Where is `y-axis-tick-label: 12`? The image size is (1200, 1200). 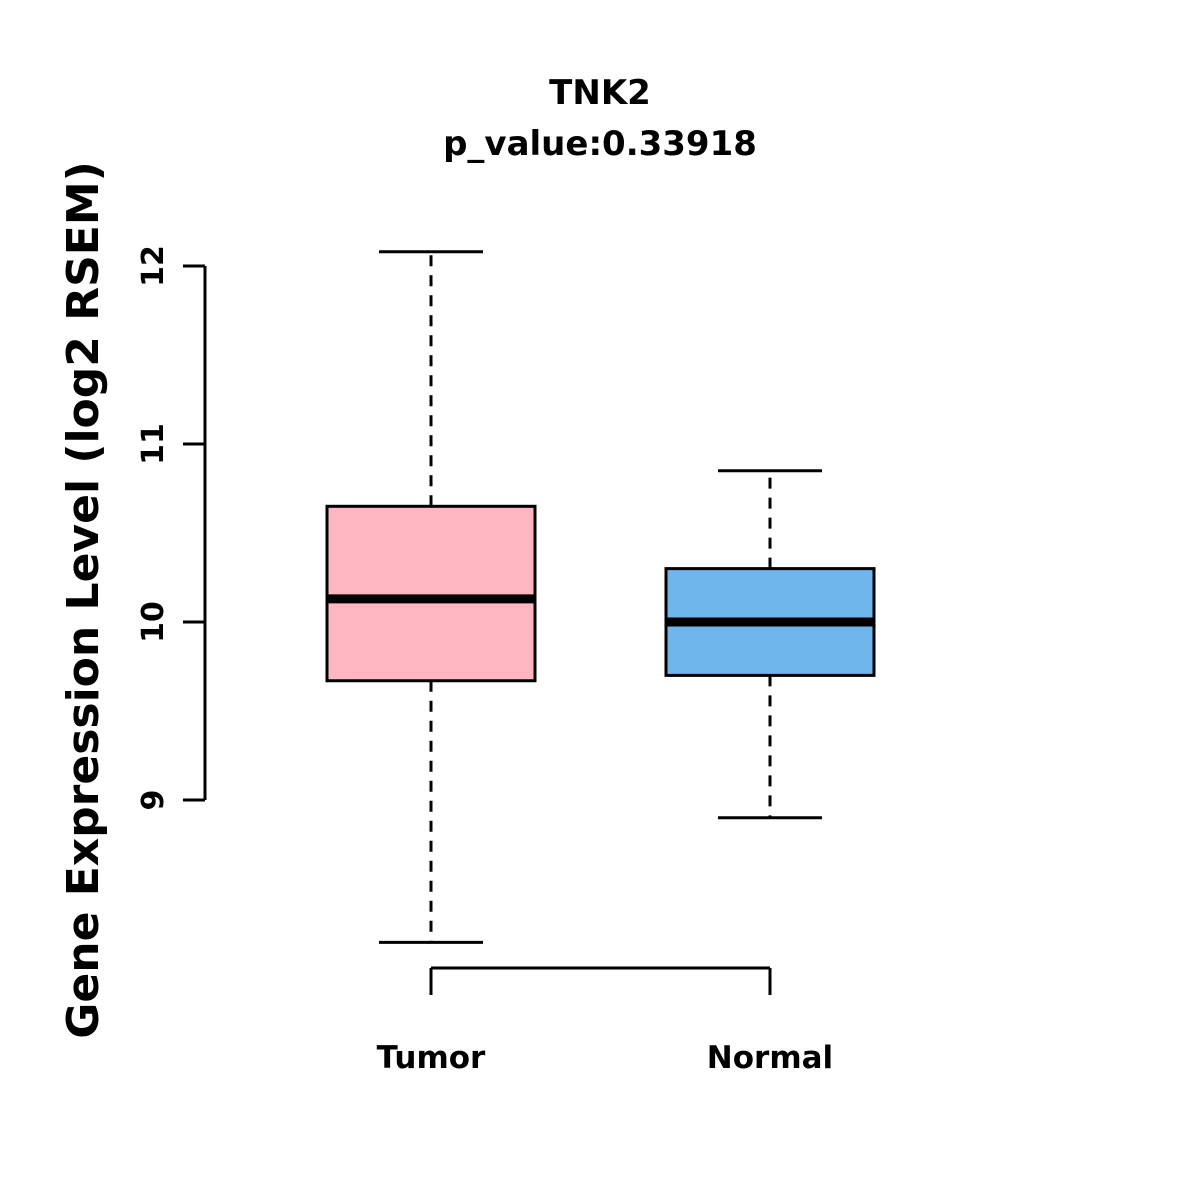
y-axis-tick-label: 12 is located at coordinates (153, 266).